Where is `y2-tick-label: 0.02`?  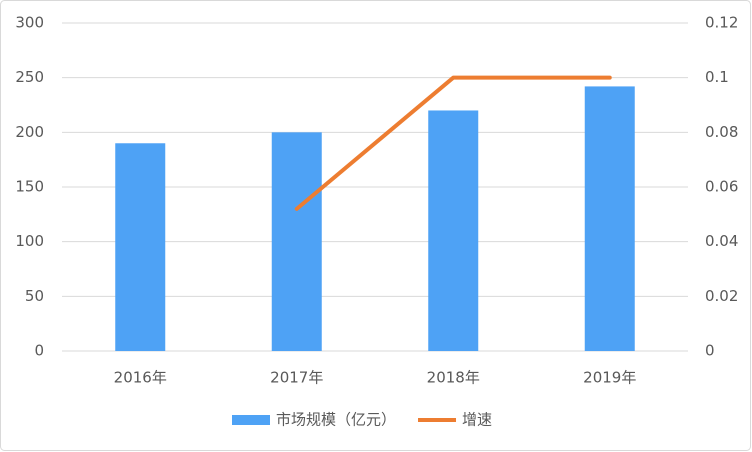 y2-tick-label: 0.02 is located at coordinates (721, 296).